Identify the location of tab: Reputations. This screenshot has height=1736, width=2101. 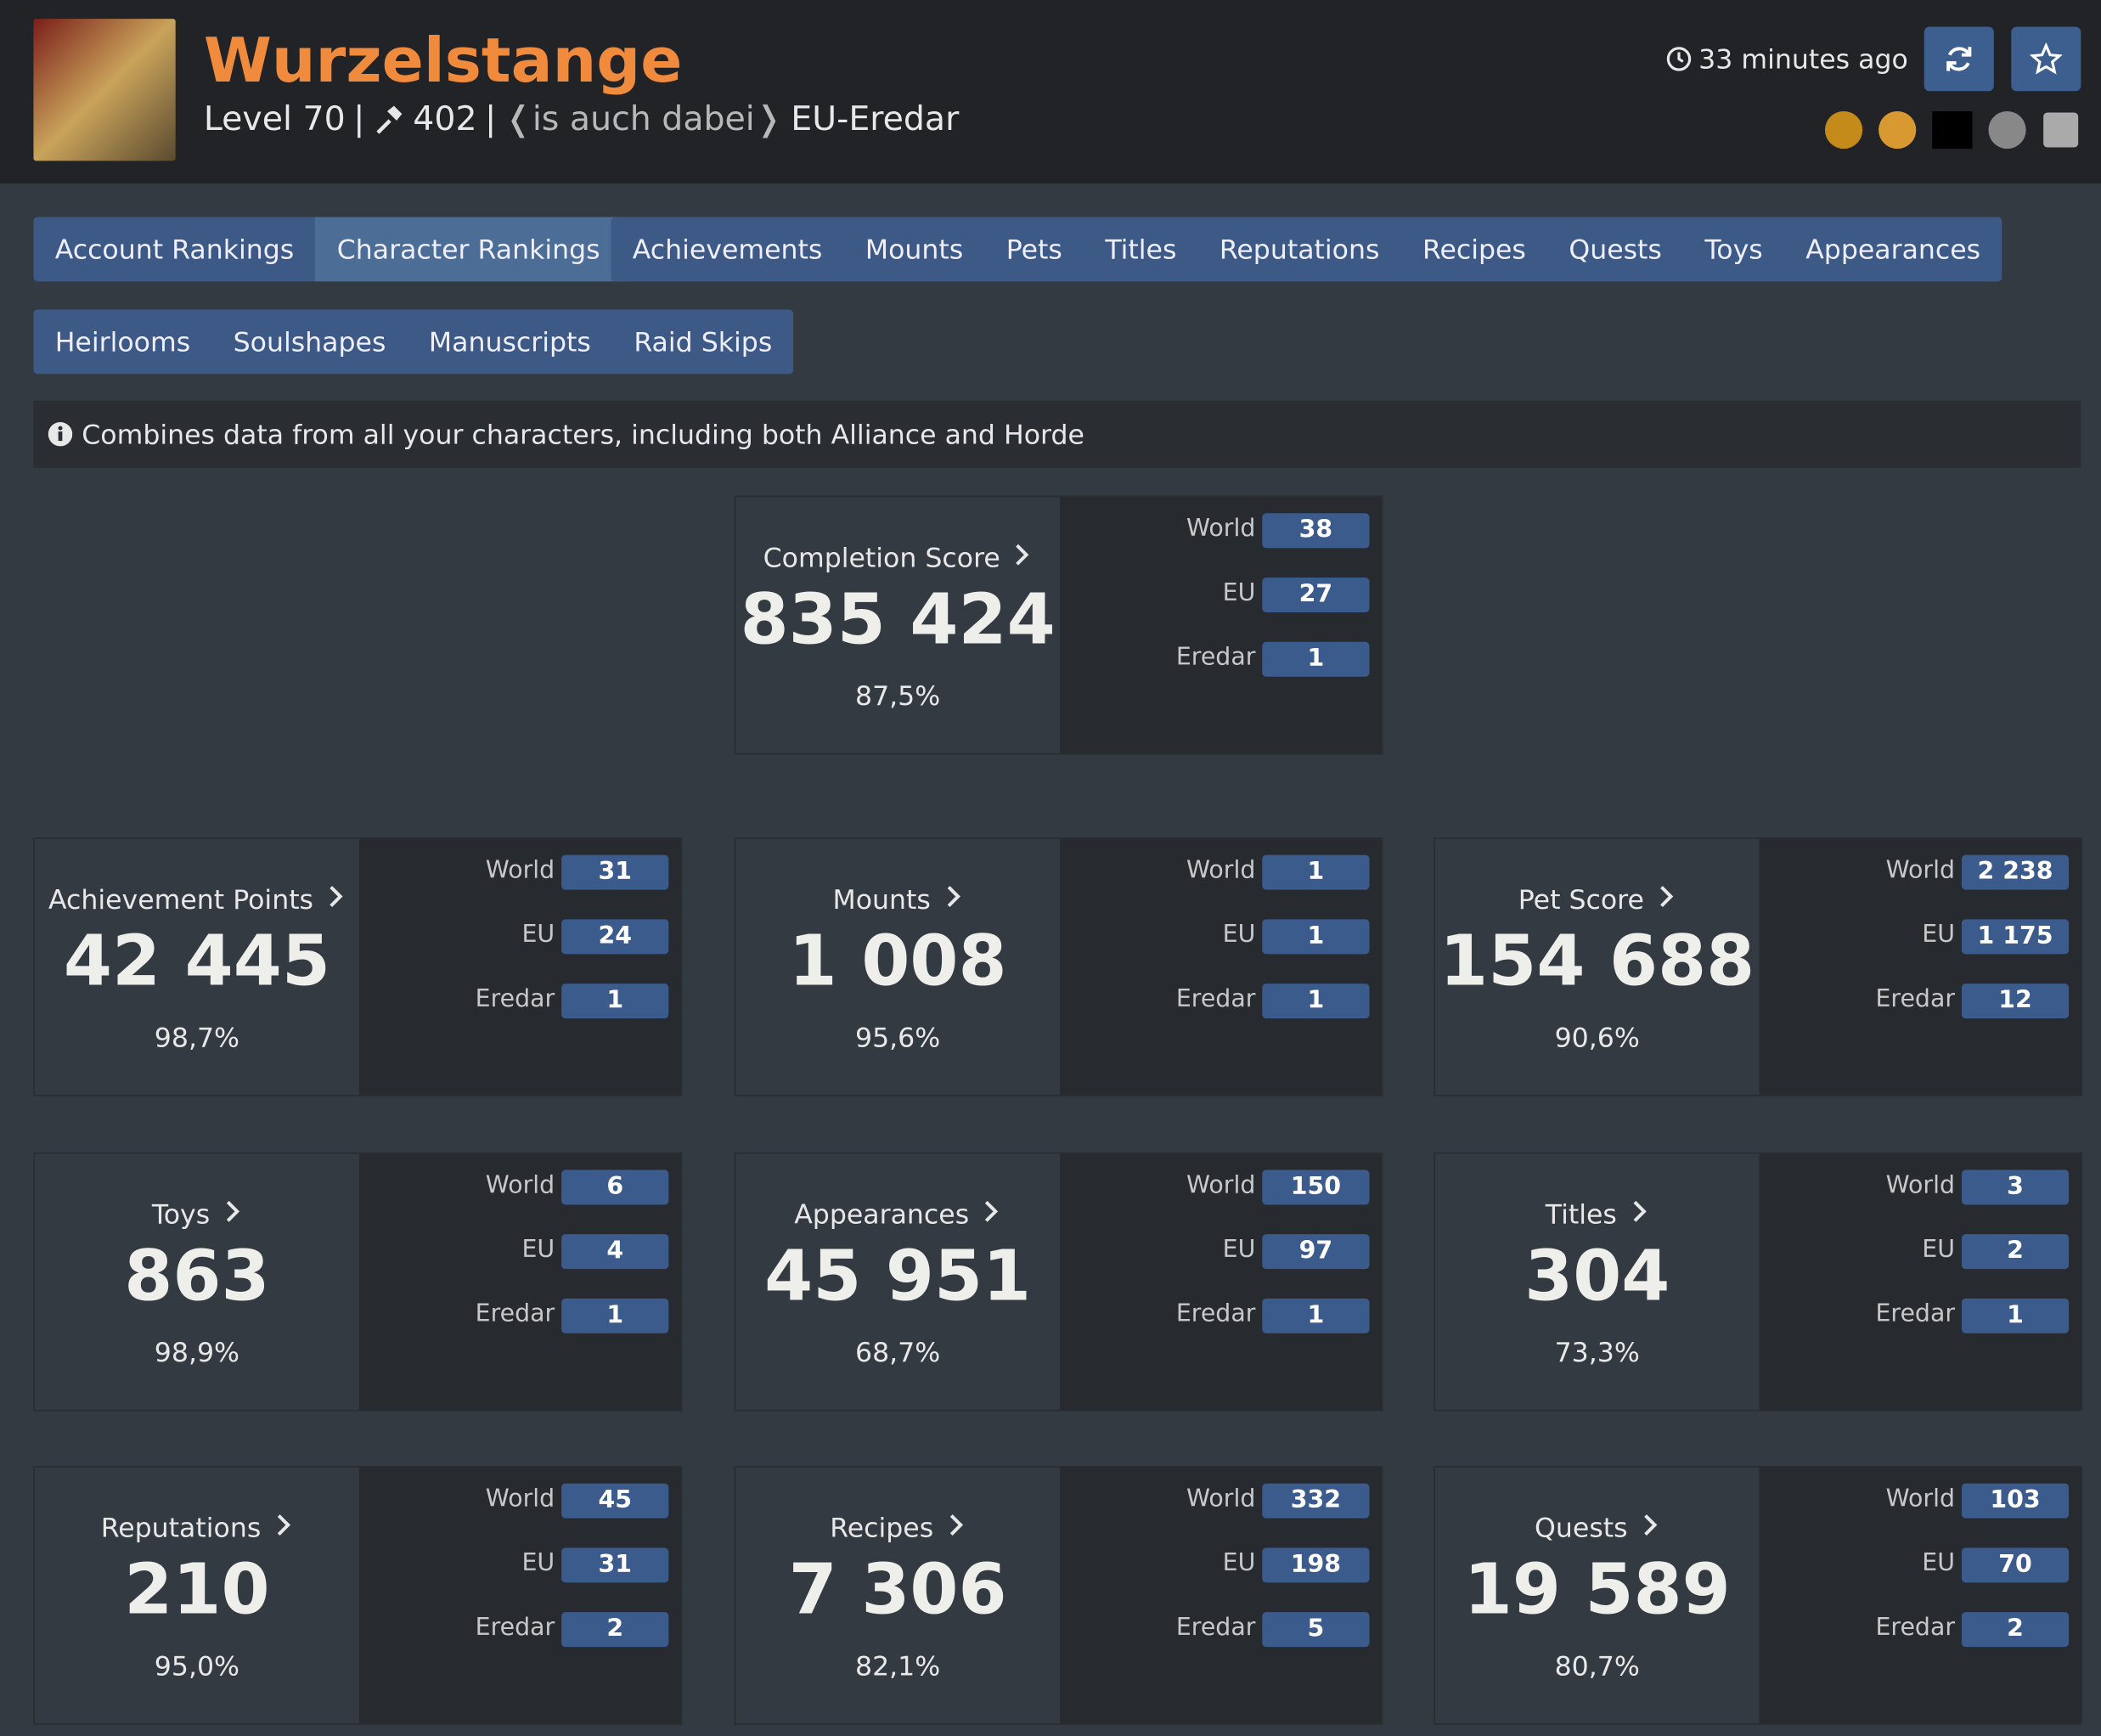
(1299, 250).